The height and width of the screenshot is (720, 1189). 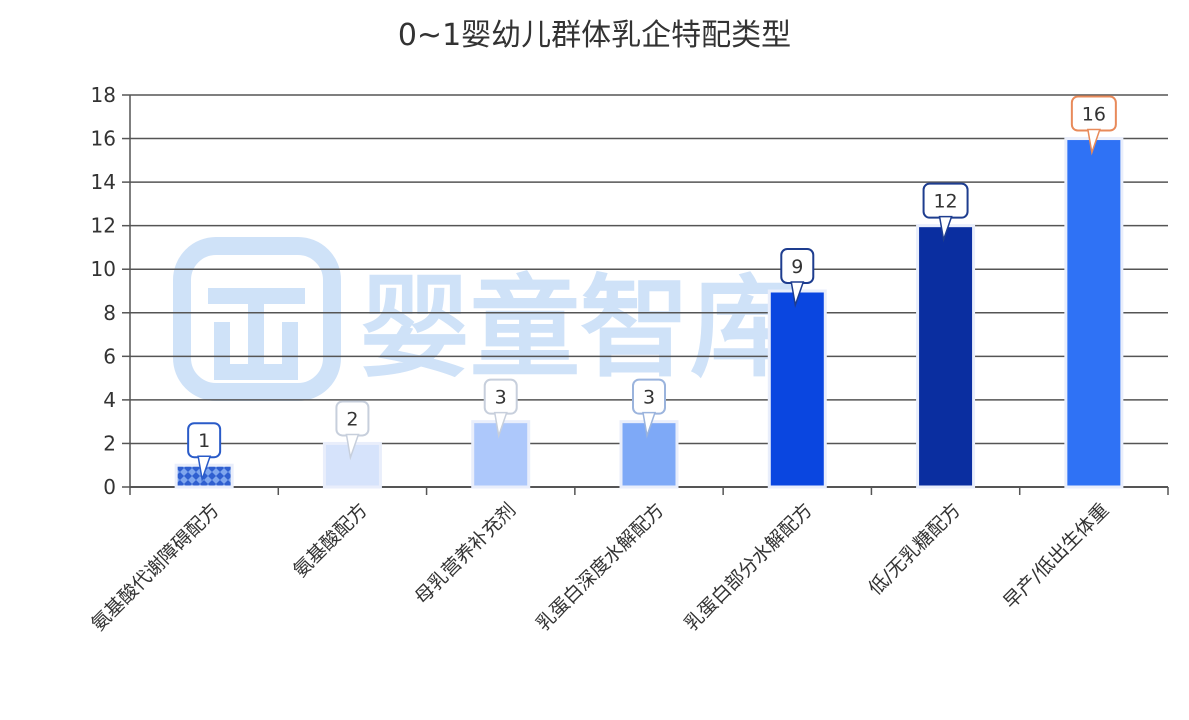 What do you see at coordinates (748, 567) in the screenshot?
I see `x-tick-label: 乳蛋白部分水解配方` at bounding box center [748, 567].